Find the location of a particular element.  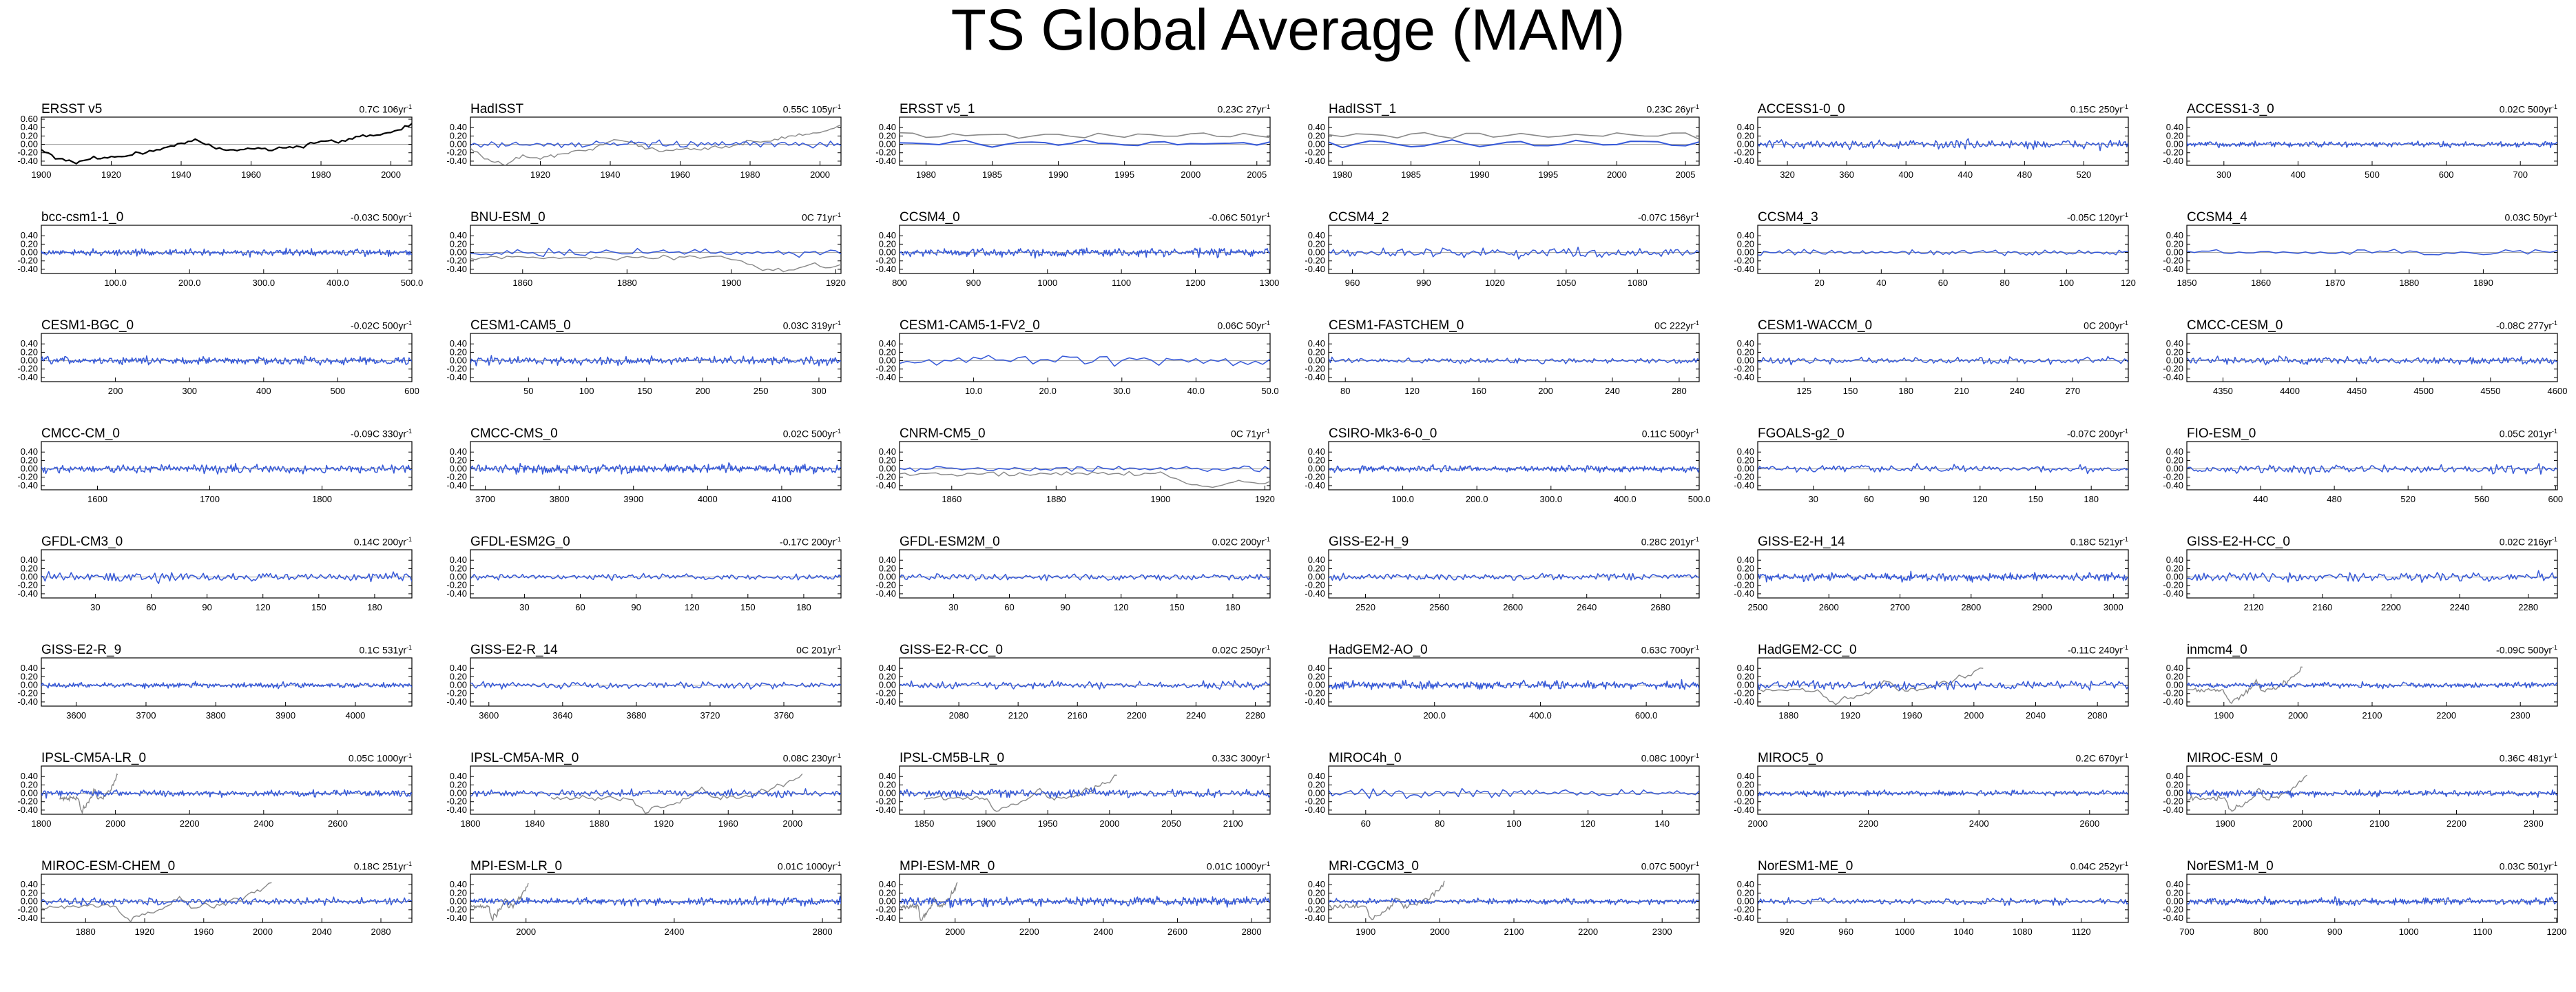

x-tick-label: 300.0 is located at coordinates (264, 283).